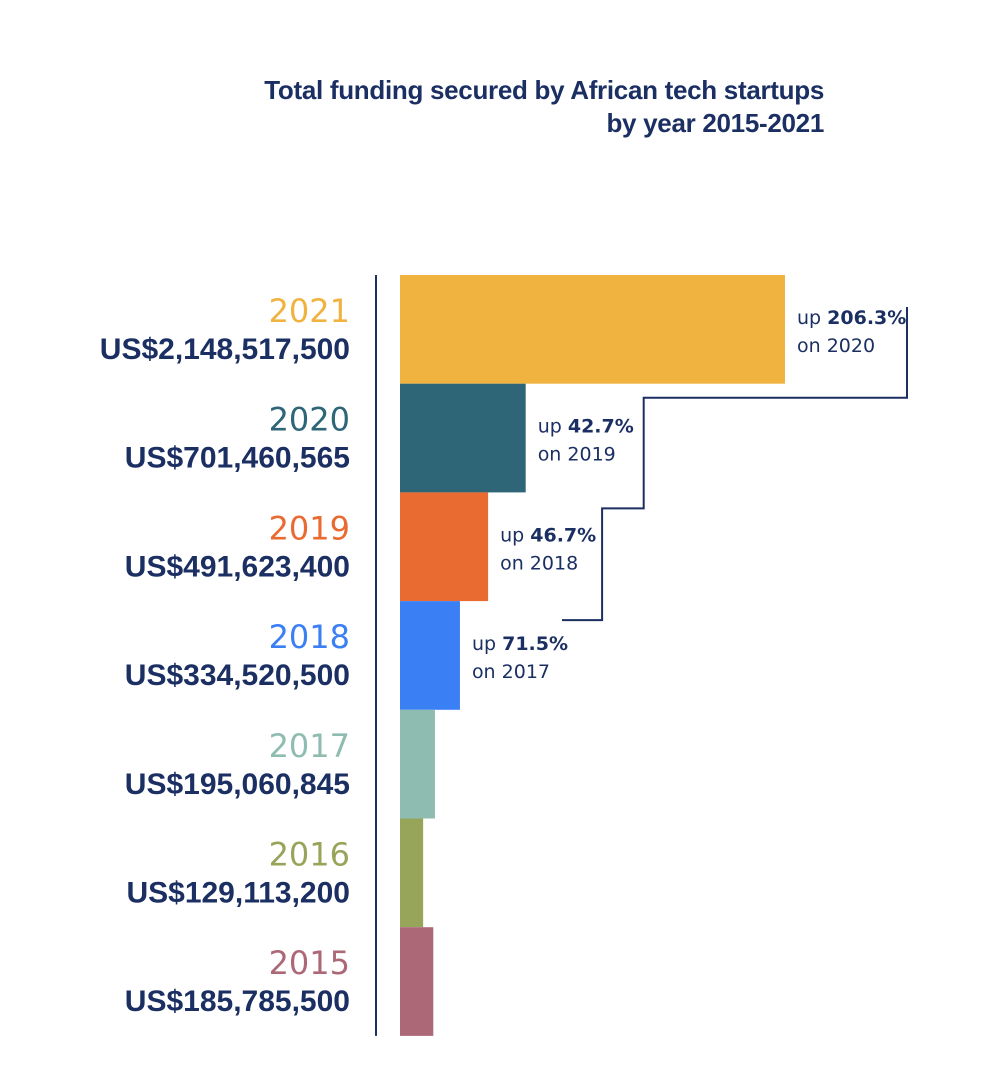 This screenshot has width=982, height=1092. I want to click on growth-label-2018: up 71.5%, so click(520, 644).